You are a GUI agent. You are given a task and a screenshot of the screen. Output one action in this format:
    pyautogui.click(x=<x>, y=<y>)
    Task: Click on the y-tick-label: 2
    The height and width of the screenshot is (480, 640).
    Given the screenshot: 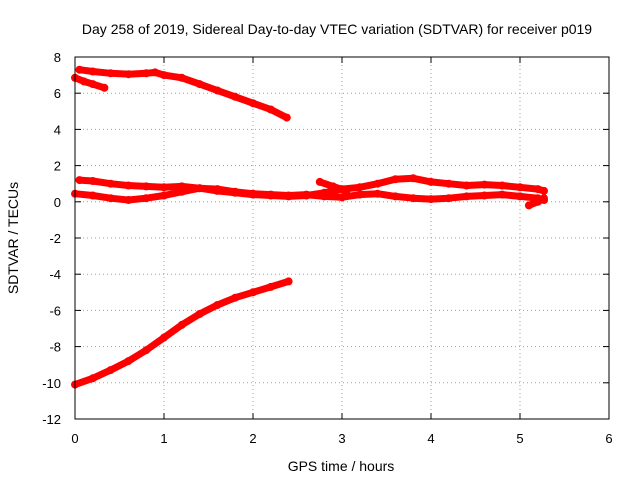 What is the action you would take?
    pyautogui.click(x=57, y=166)
    